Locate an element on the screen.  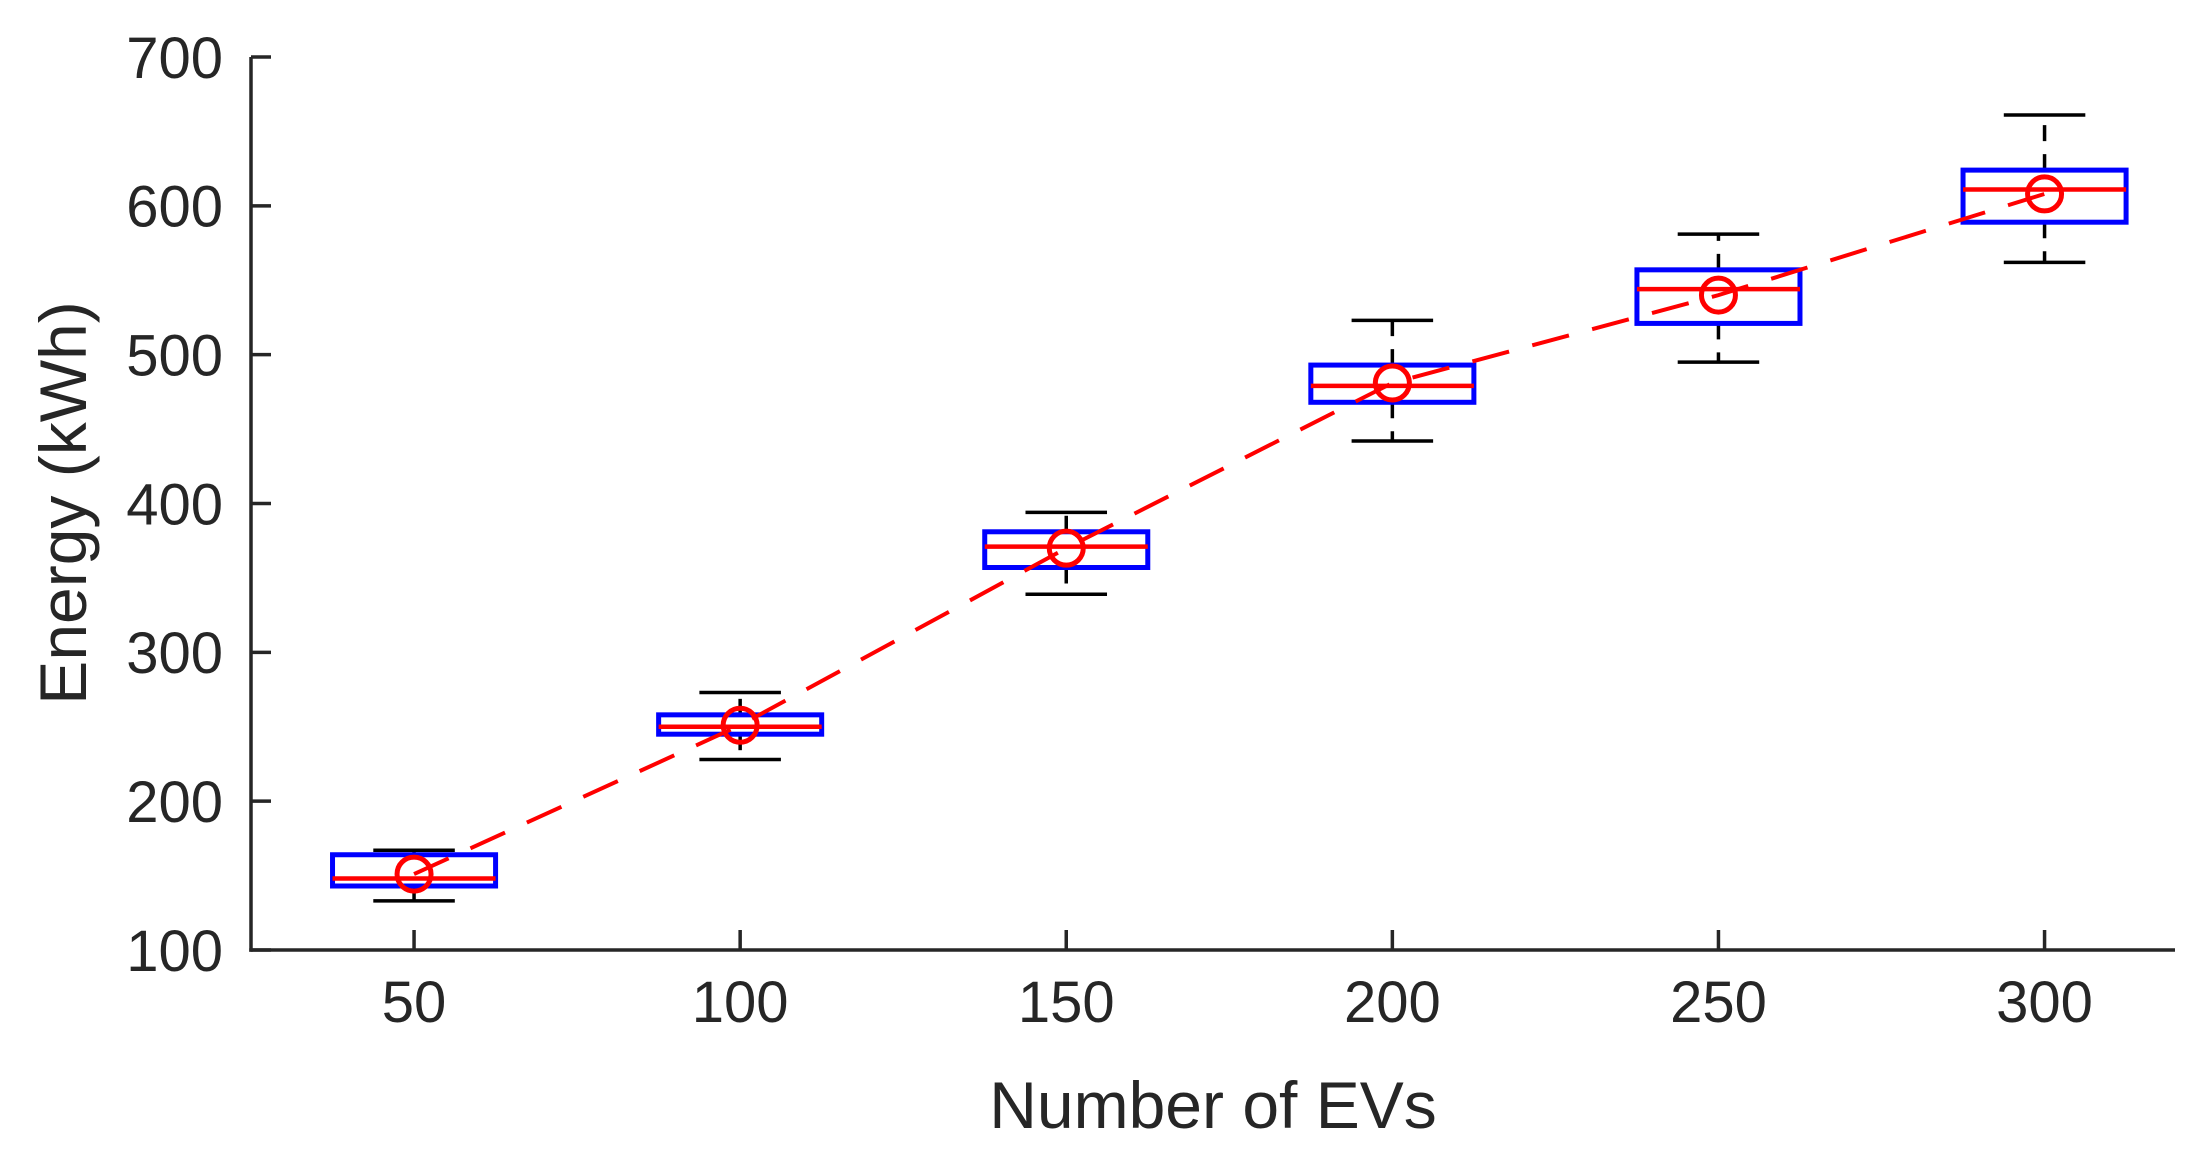
y-tick-label: 400 is located at coordinates (174, 504).